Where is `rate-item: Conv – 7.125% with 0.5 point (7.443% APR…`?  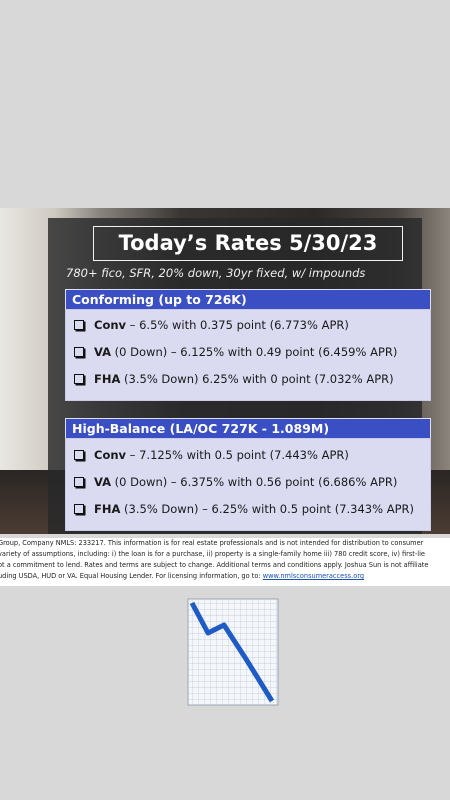 rate-item: Conv – 7.125% with 0.5 point (7.443% APR… is located at coordinates (211, 455).